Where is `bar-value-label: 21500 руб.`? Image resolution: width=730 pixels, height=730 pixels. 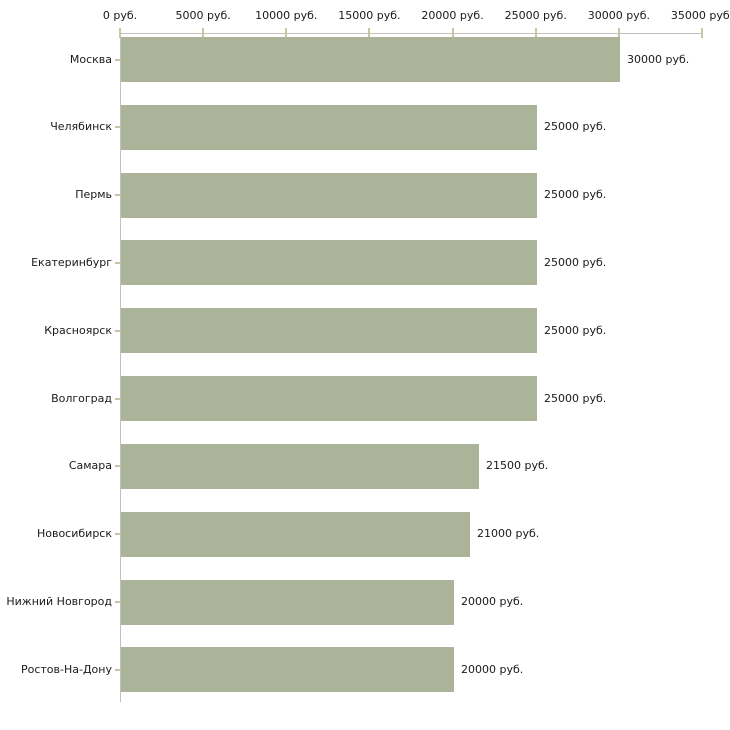
bar-value-label: 21500 руб. is located at coordinates (517, 465).